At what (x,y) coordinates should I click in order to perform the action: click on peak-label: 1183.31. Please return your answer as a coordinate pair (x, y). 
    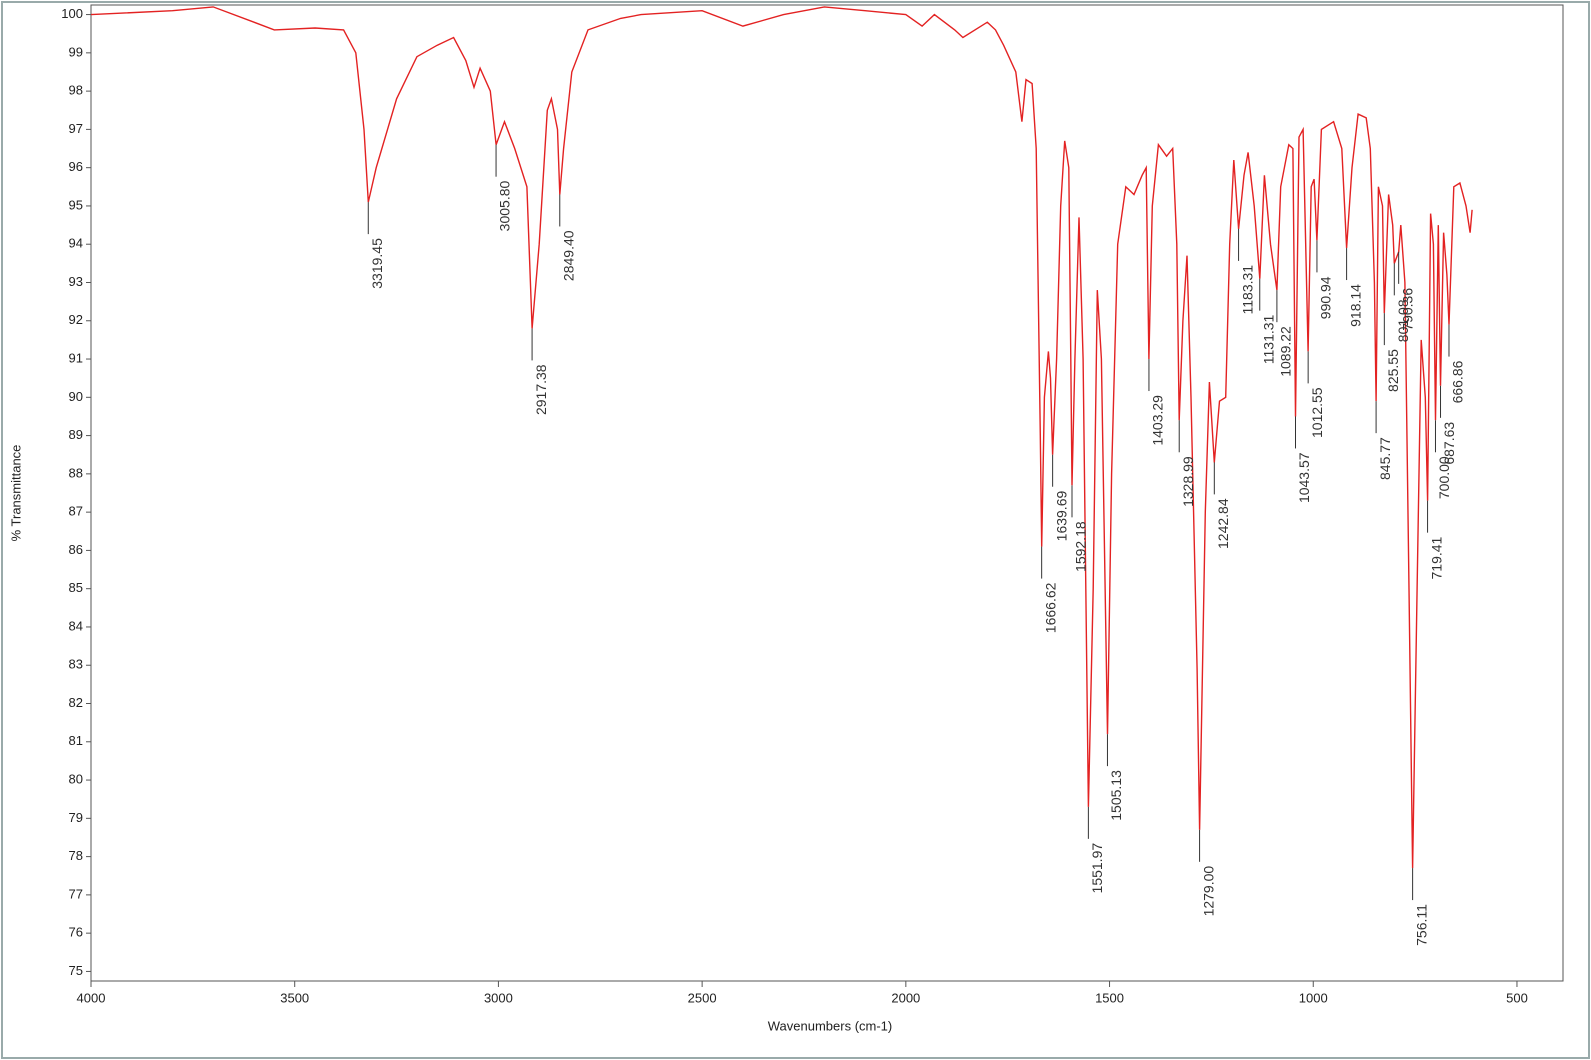
    Looking at the image, I should click on (1247, 290).